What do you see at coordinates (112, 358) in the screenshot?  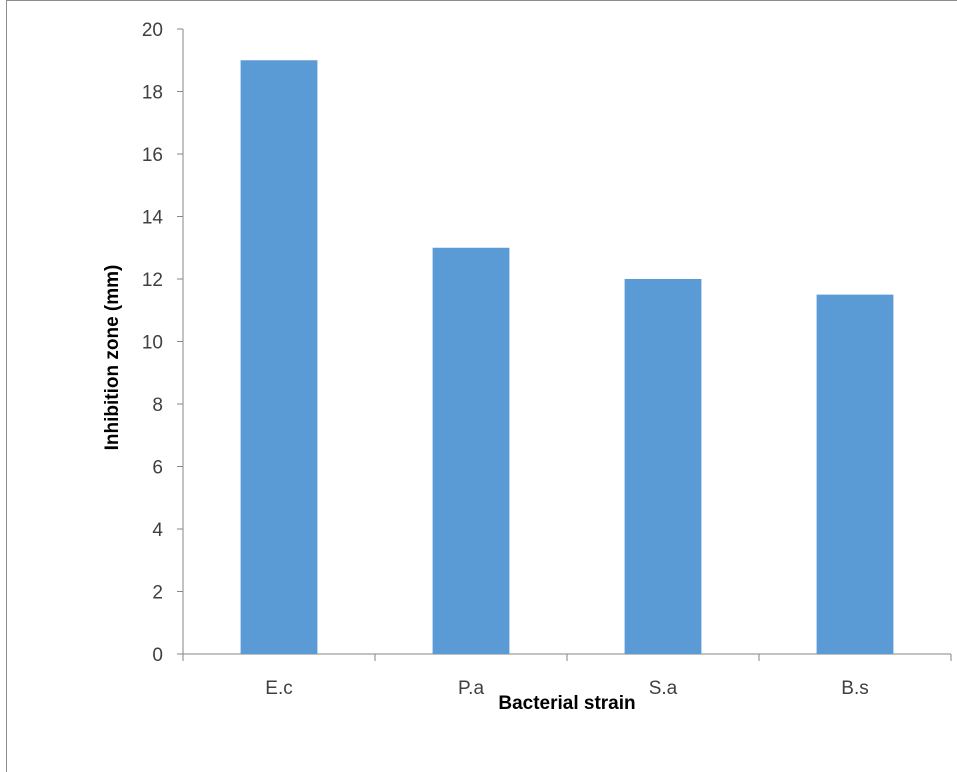 I see `y-axis-title: Inhibition zone (mm)` at bounding box center [112, 358].